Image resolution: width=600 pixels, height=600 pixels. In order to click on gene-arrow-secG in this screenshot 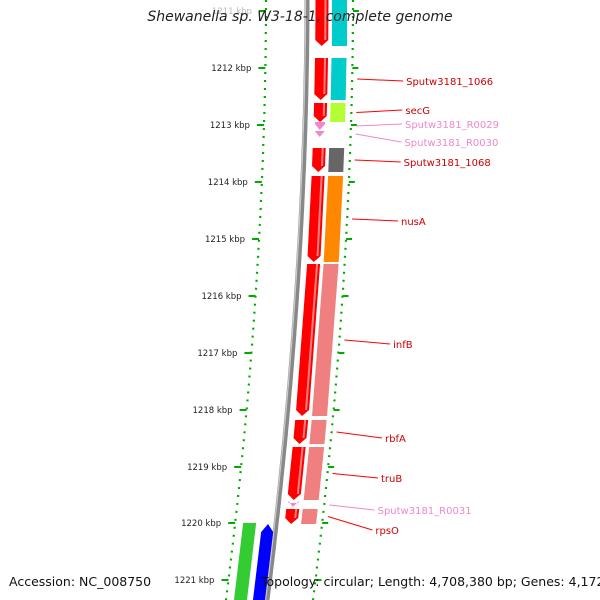, I will do `click(320, 112)`.